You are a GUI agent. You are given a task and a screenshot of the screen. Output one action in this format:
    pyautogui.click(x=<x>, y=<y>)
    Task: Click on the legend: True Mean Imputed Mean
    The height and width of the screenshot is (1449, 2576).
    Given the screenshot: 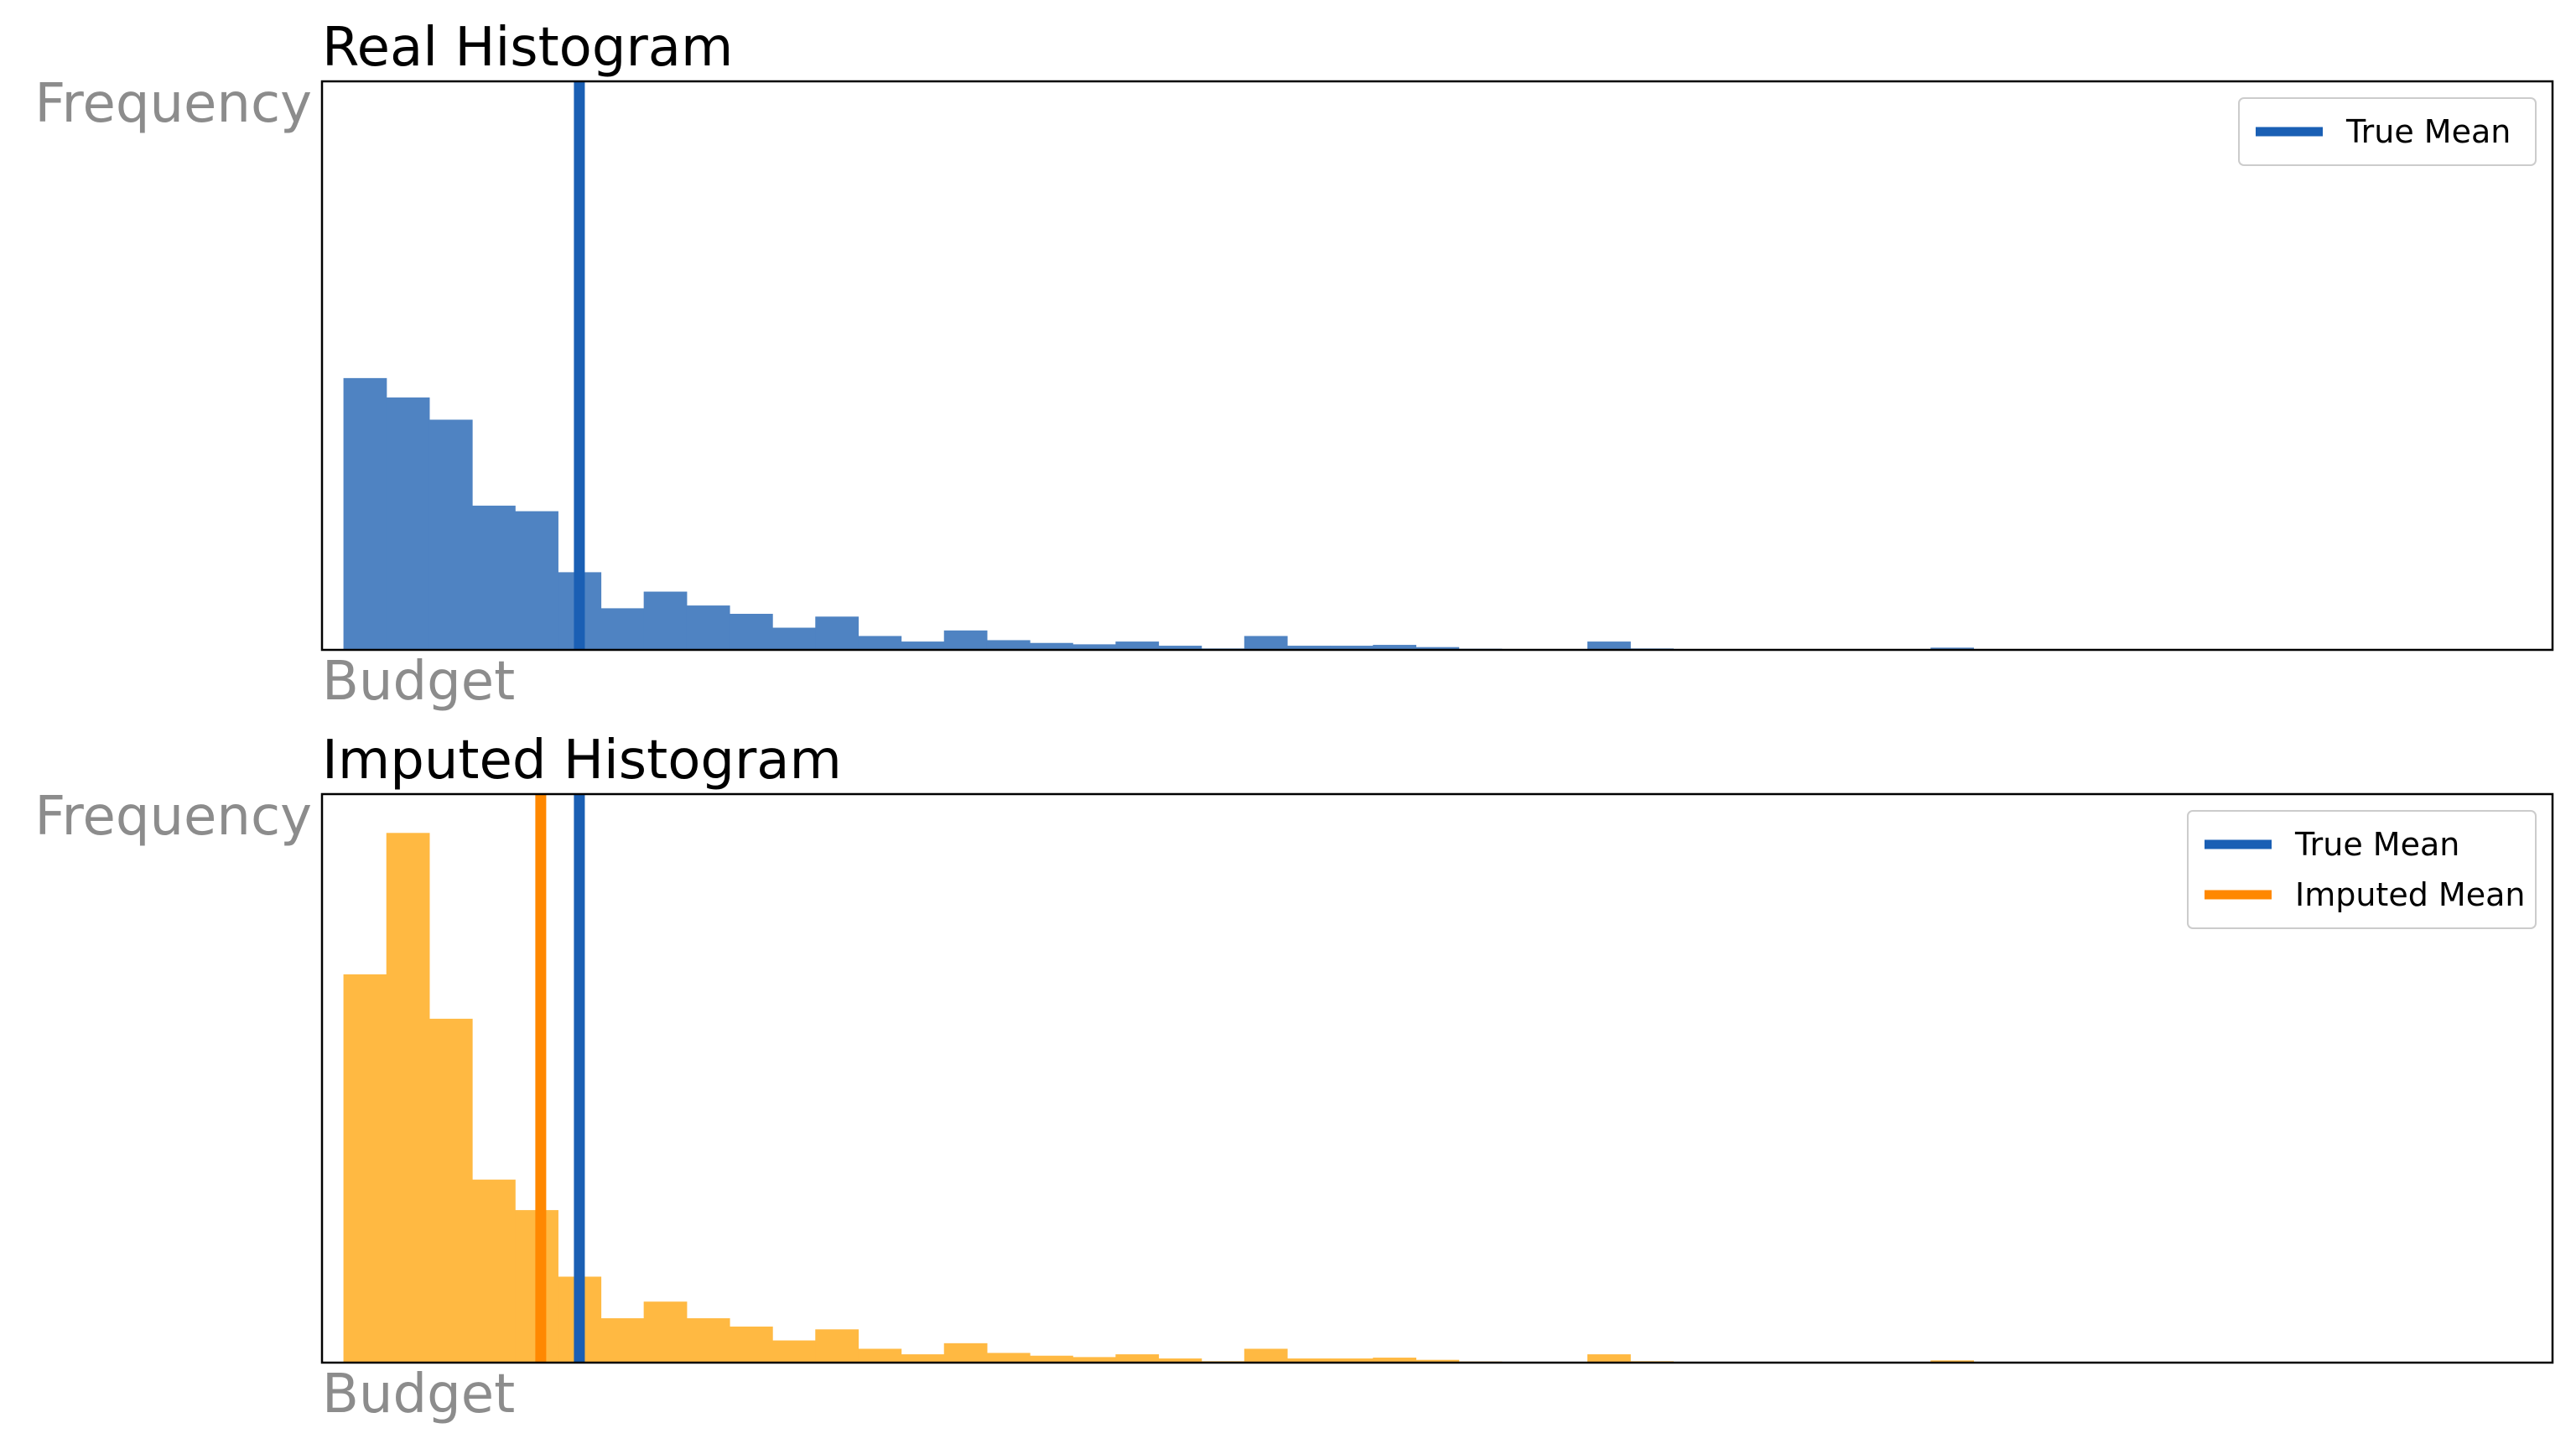 What is the action you would take?
    pyautogui.click(x=2362, y=869)
    